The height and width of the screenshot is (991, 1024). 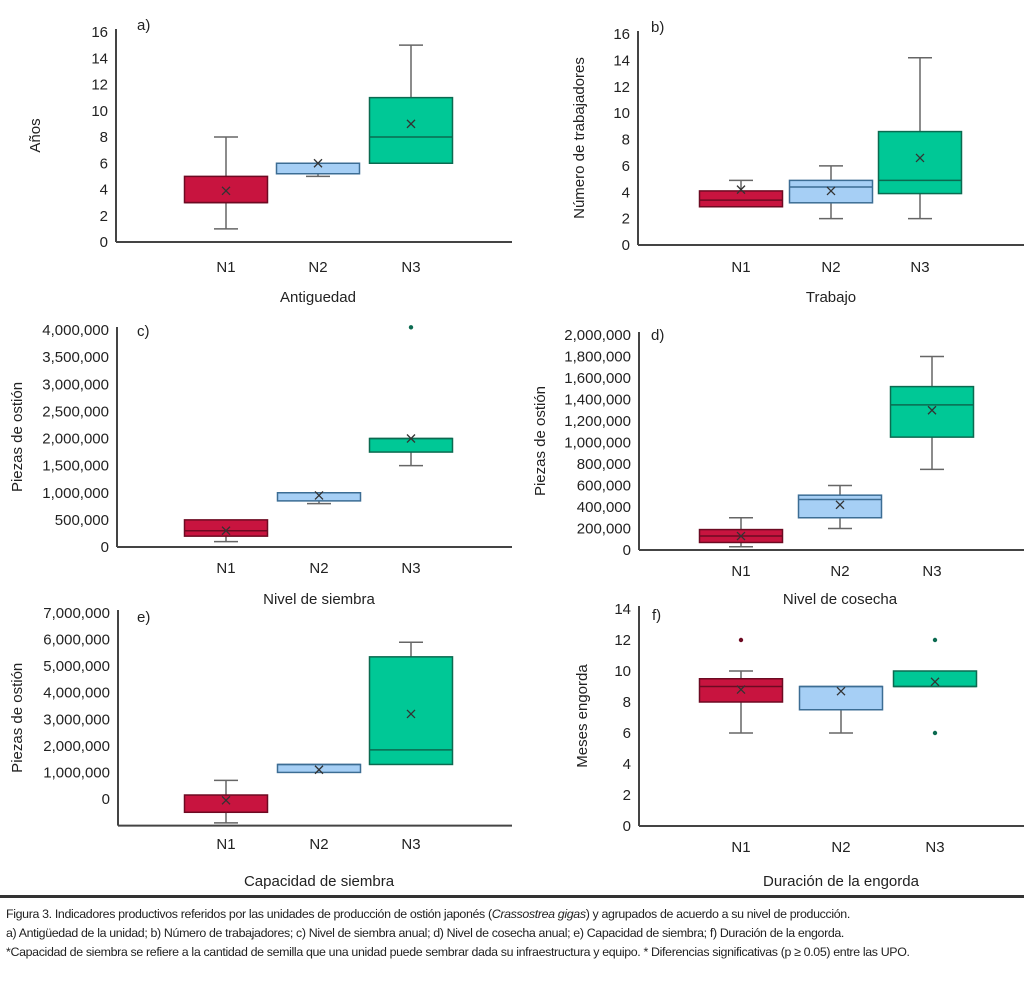 What do you see at coordinates (82, 520) in the screenshot?
I see `y-tick-label: 500,000` at bounding box center [82, 520].